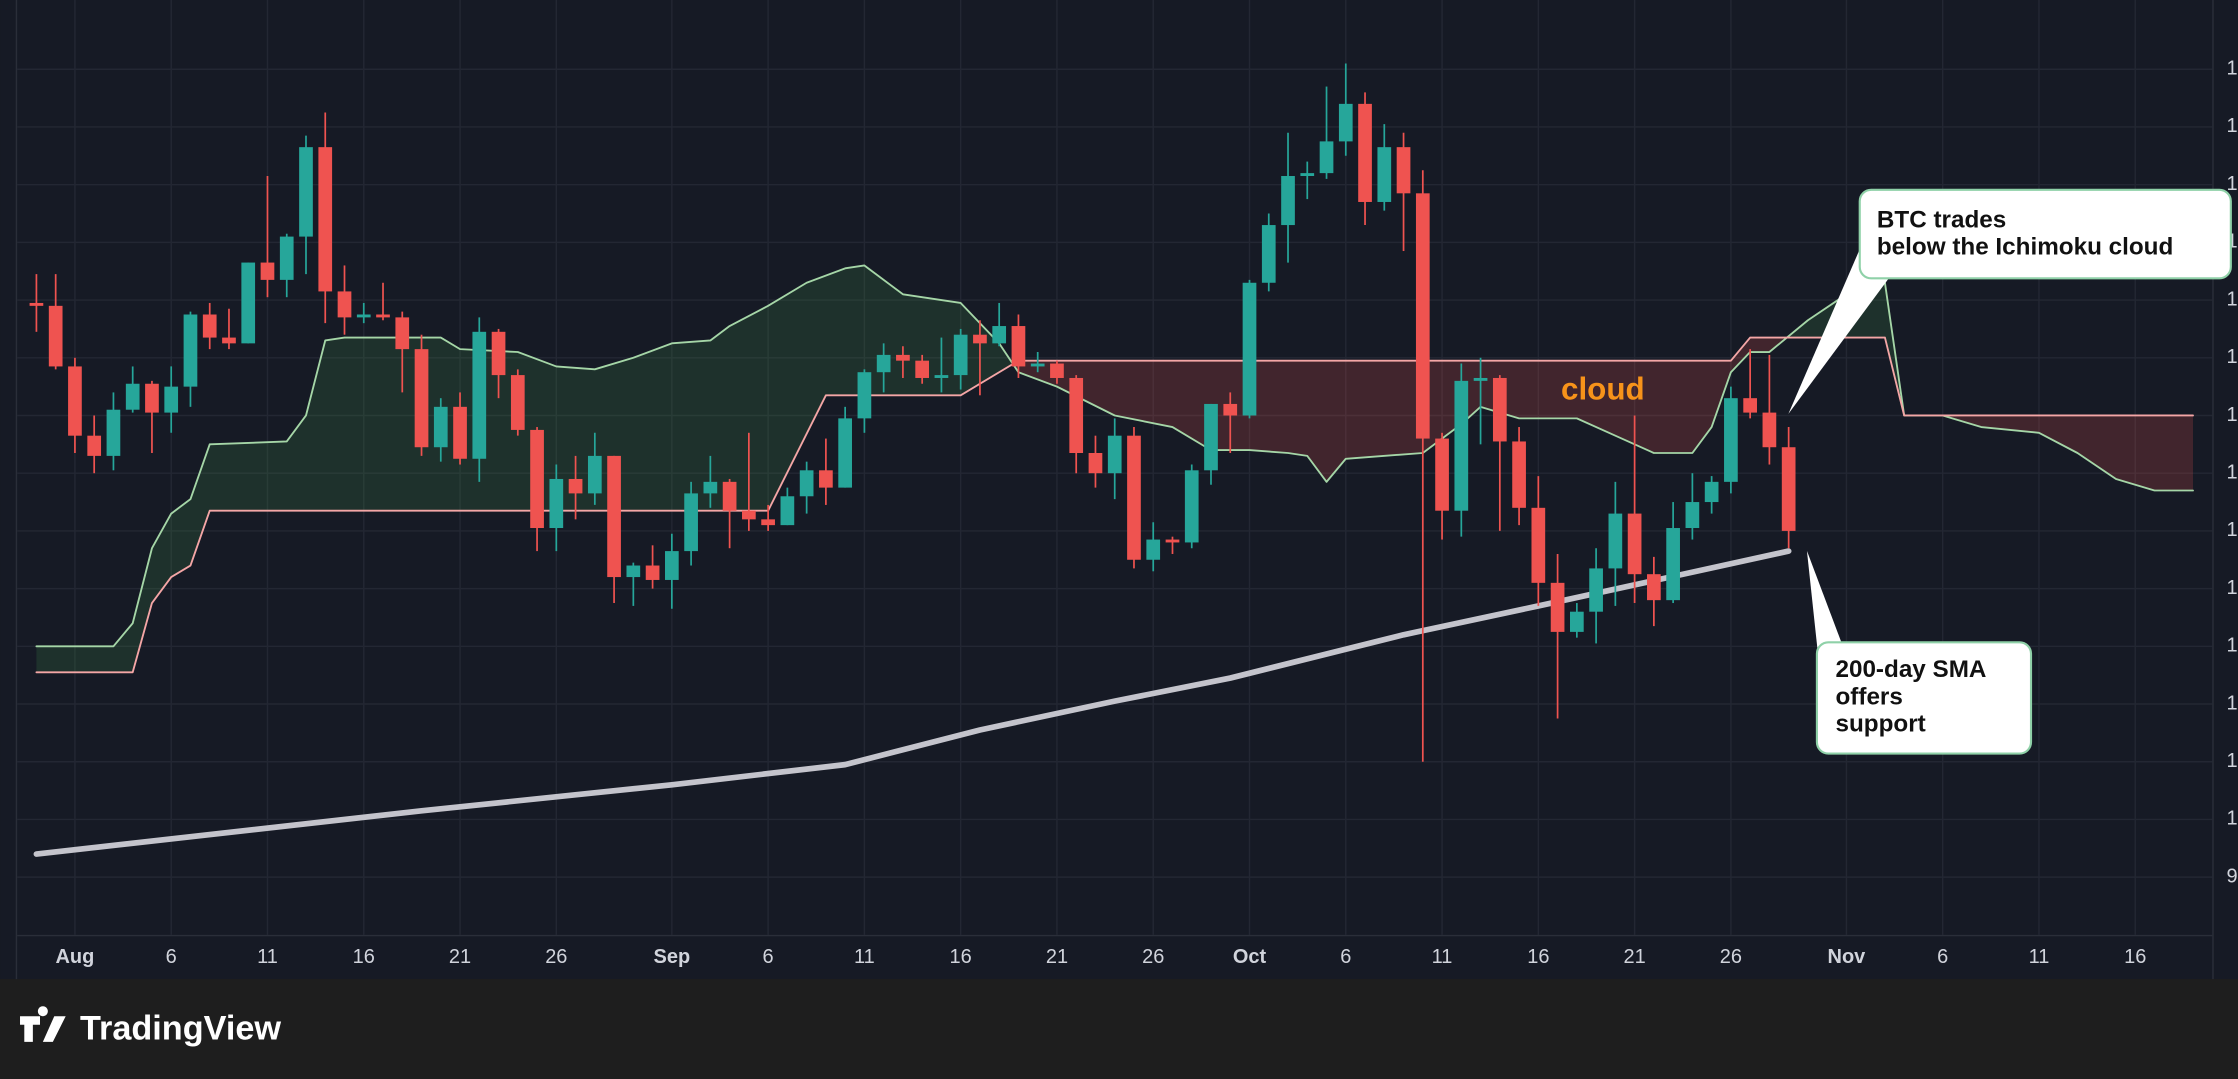 Image resolution: width=2238 pixels, height=1079 pixels. Describe the element at coordinates (1880, 723) in the screenshot. I see `callout-text: support` at that location.